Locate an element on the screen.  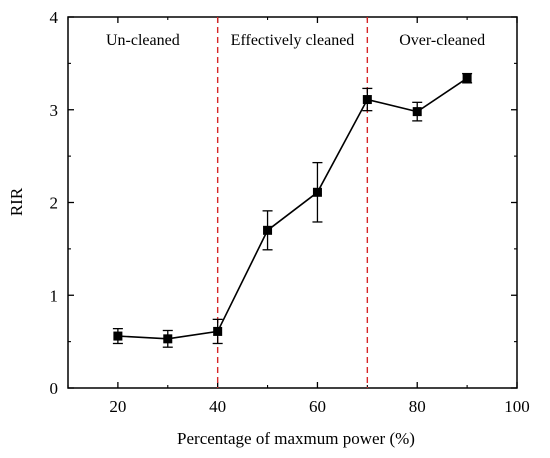
y-axis-title: RIR is located at coordinates (16, 201).